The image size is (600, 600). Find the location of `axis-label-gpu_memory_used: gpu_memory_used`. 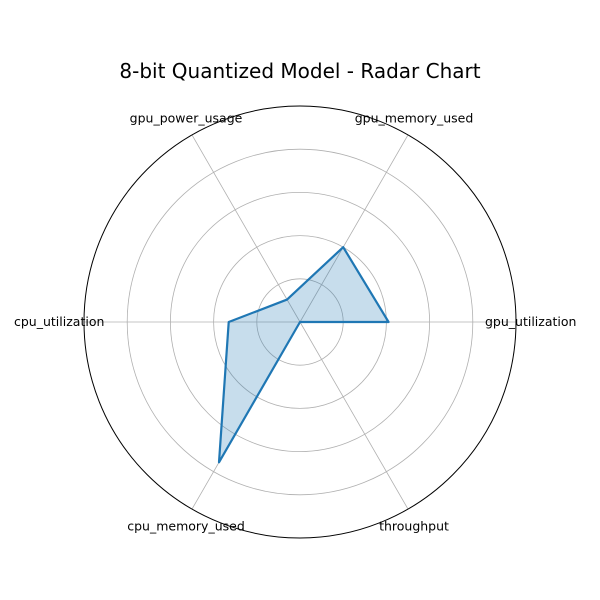

axis-label-gpu_memory_used: gpu_memory_used is located at coordinates (414, 118).